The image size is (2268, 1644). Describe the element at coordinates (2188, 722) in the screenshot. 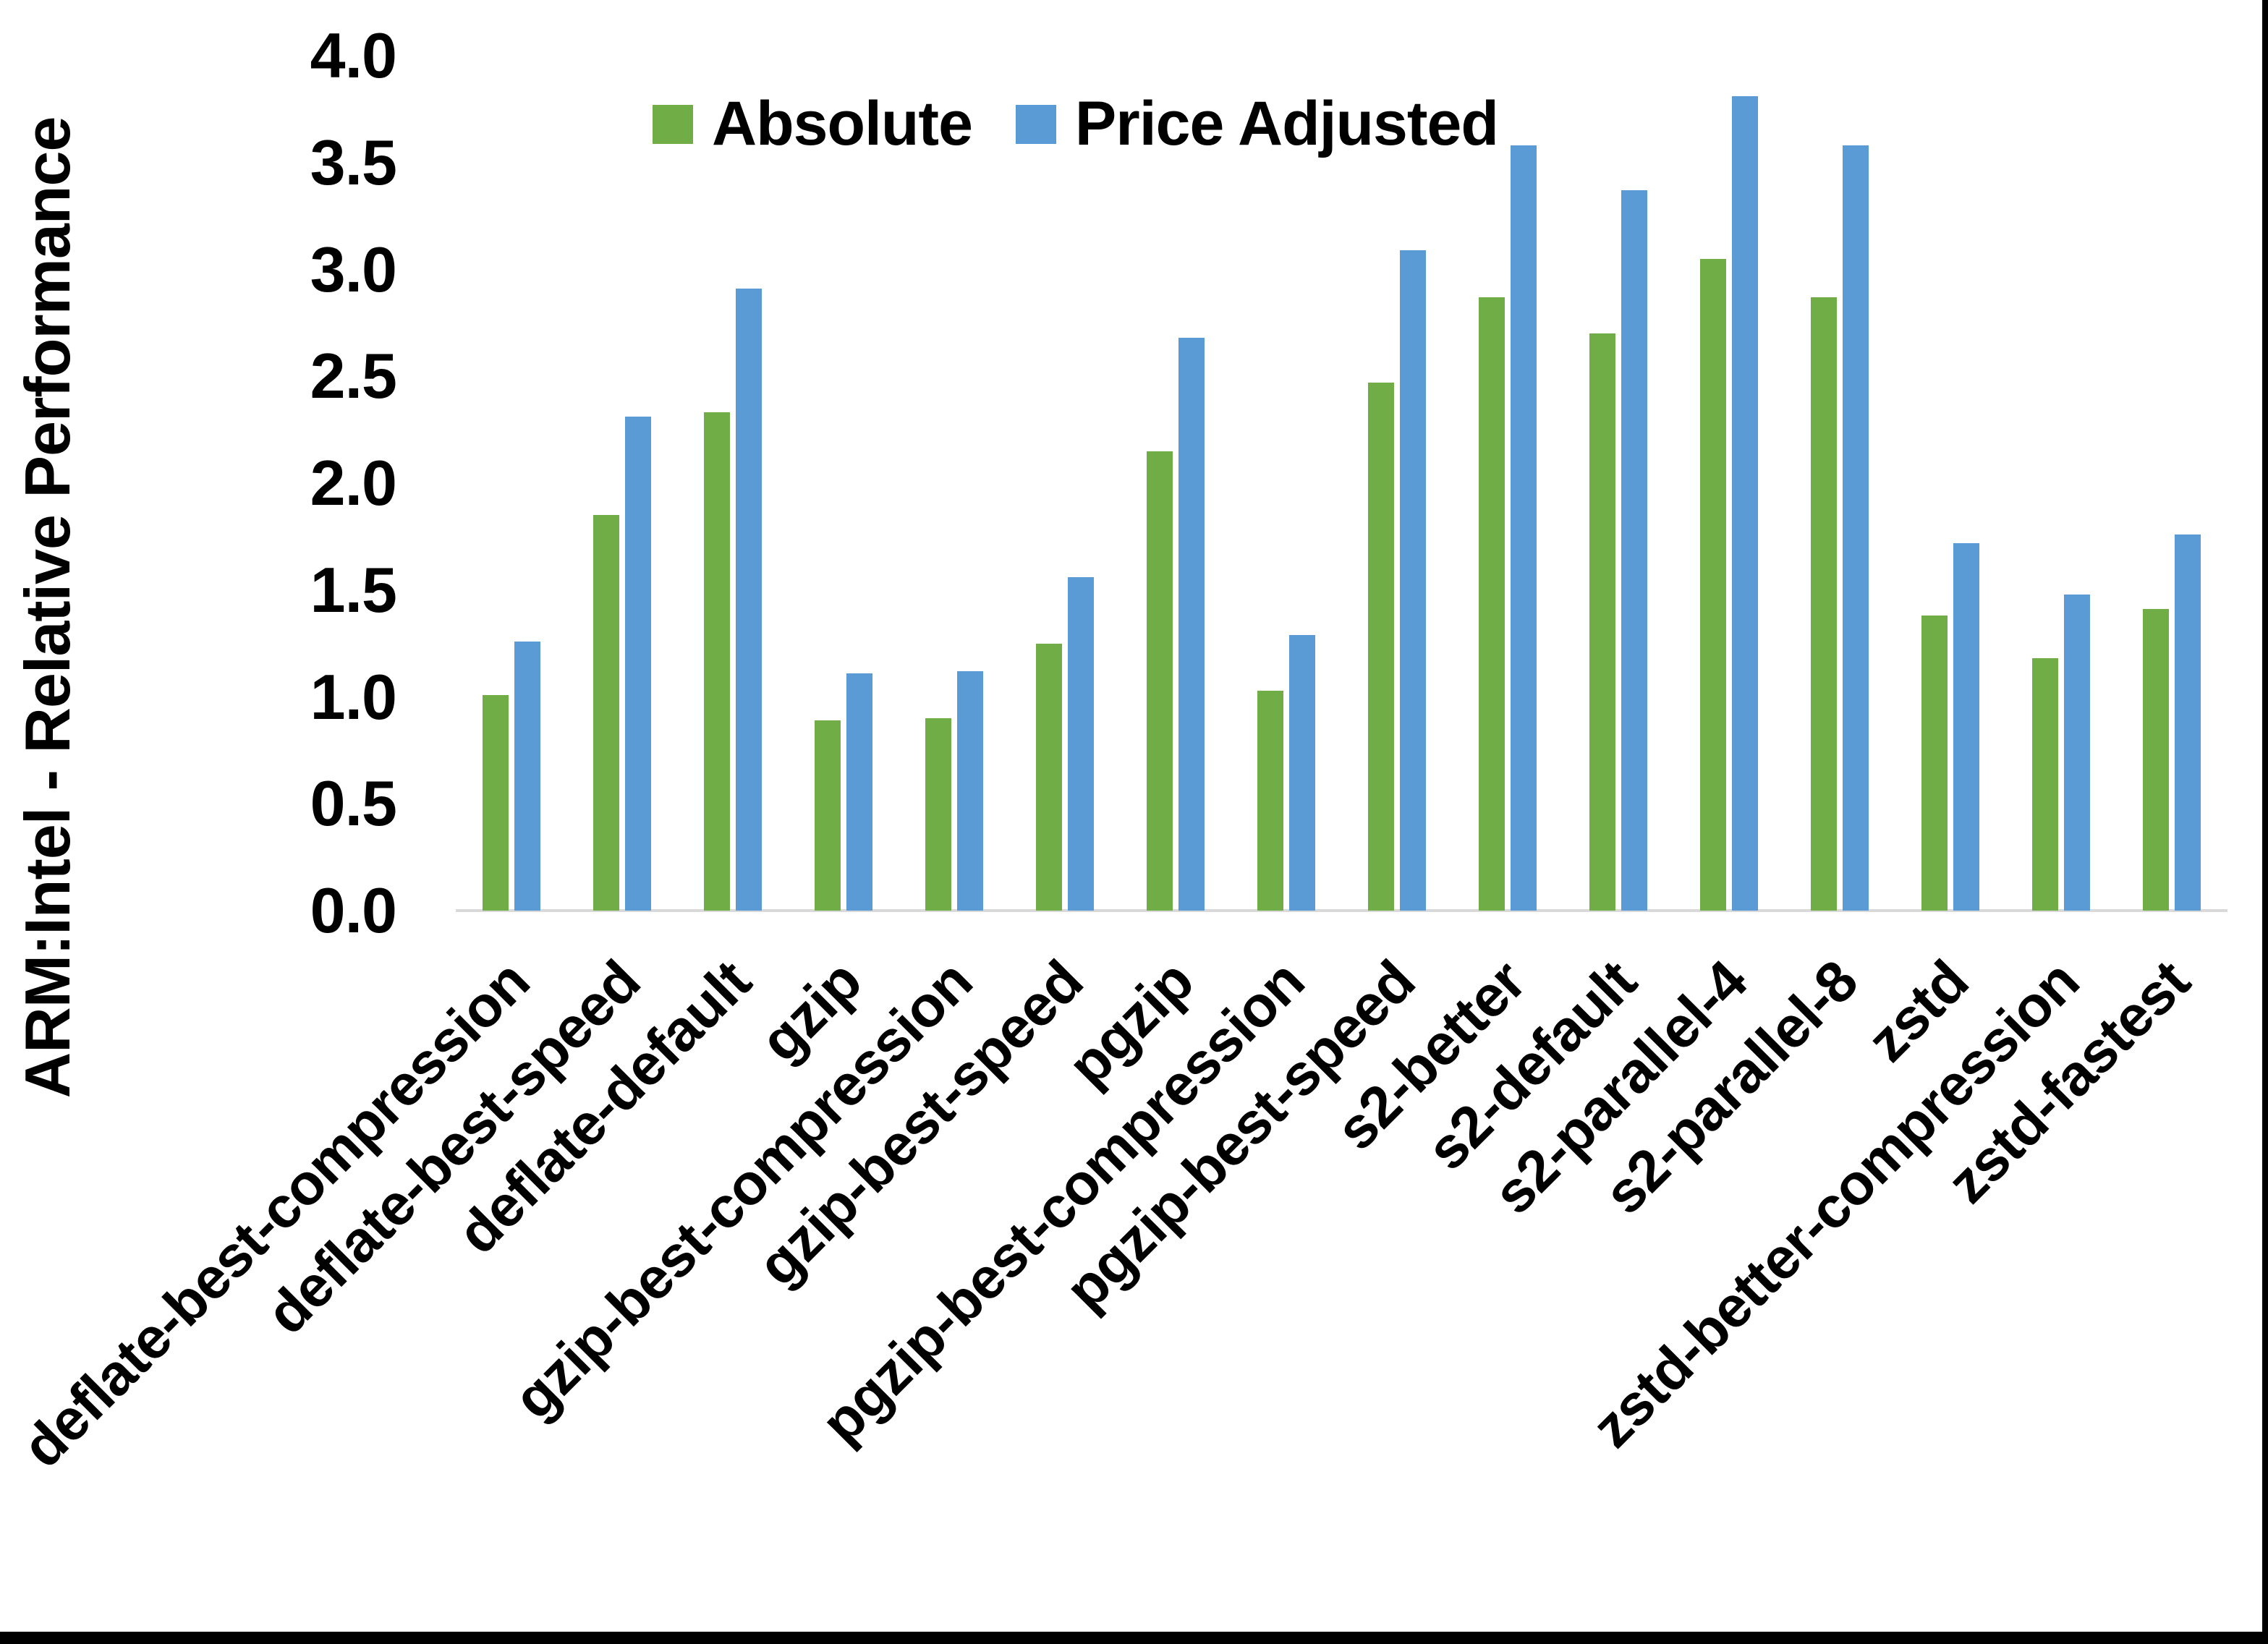

I see `bar-price-adjusted-zstd-fastest` at that location.